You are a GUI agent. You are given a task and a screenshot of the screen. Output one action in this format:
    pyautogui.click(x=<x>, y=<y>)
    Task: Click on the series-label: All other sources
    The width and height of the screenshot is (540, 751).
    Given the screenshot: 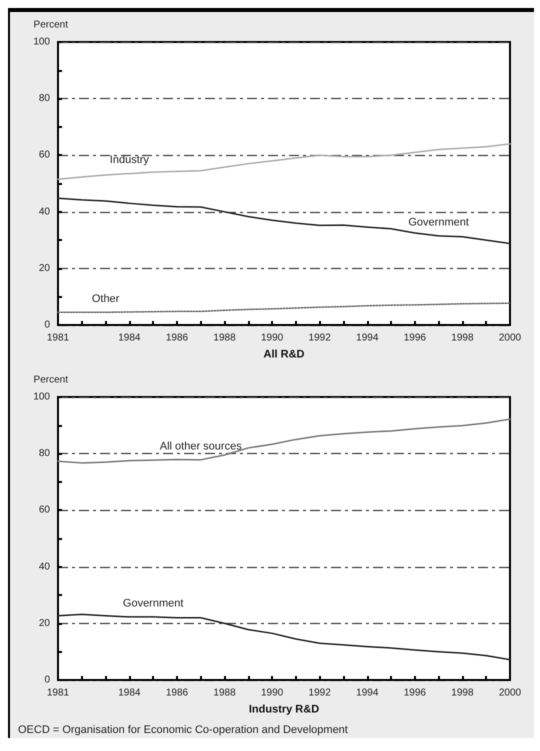 What is the action you would take?
    pyautogui.click(x=201, y=446)
    